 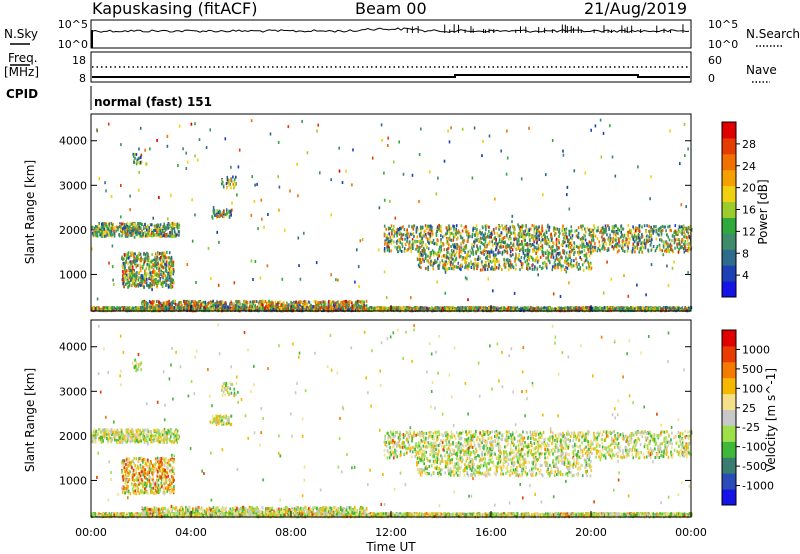 I want to click on y-tick-label: 3000, so click(x=73, y=185).